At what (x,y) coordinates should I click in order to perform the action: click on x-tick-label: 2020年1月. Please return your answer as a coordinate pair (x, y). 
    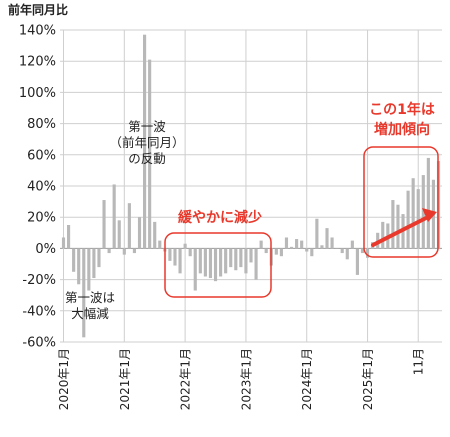
    Looking at the image, I should click on (64, 379).